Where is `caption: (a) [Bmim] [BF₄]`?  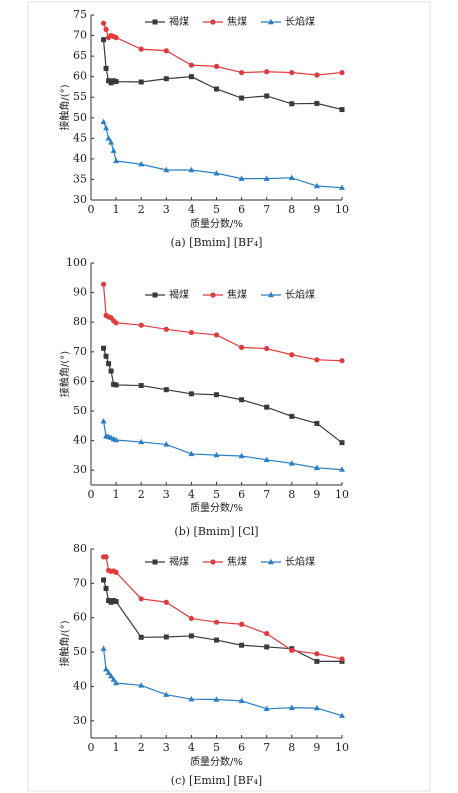
caption: (a) [Bmim] [BF₄] is located at coordinates (217, 242).